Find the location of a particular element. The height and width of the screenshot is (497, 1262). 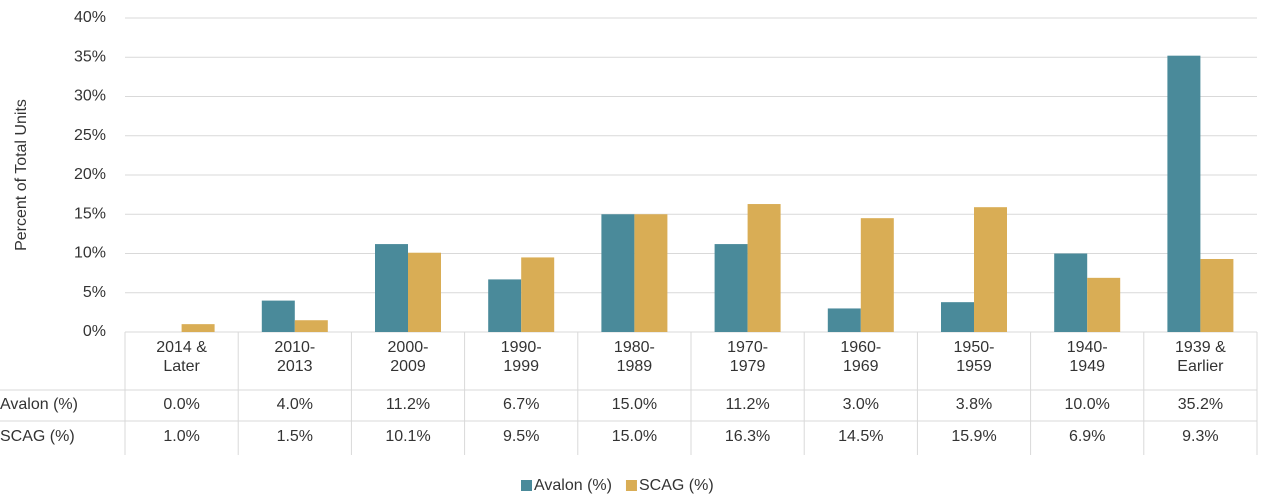

x-tick-label-box: 1960-1969 is located at coordinates (861, 357).